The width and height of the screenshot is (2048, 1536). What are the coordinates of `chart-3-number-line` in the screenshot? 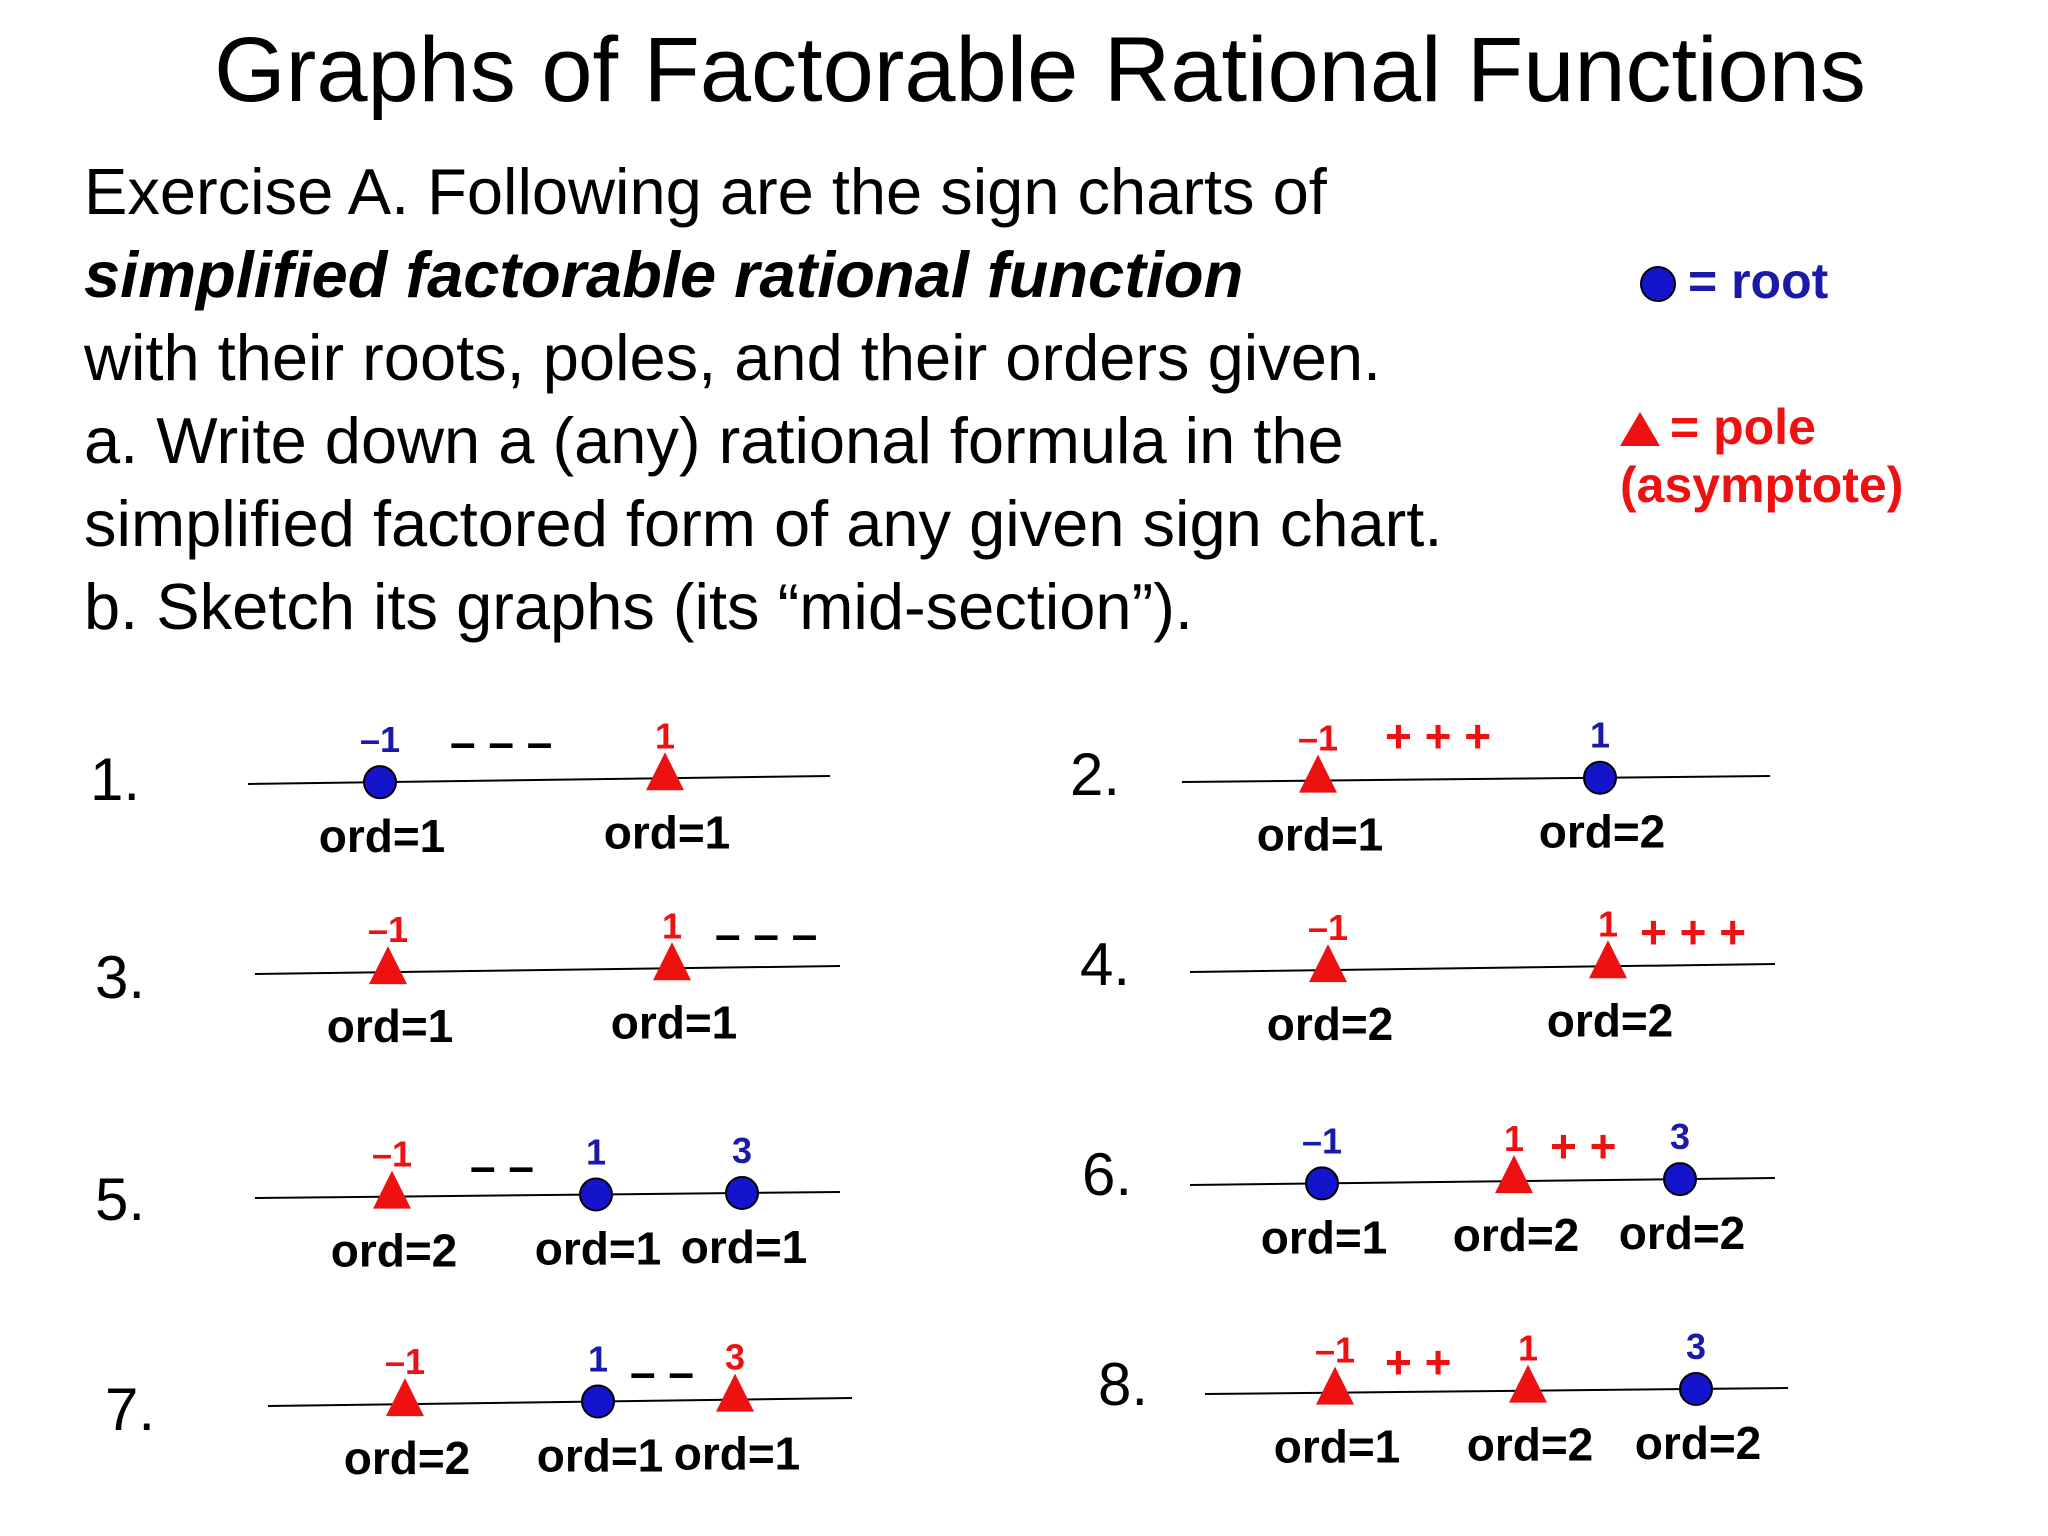 It's located at (547, 970).